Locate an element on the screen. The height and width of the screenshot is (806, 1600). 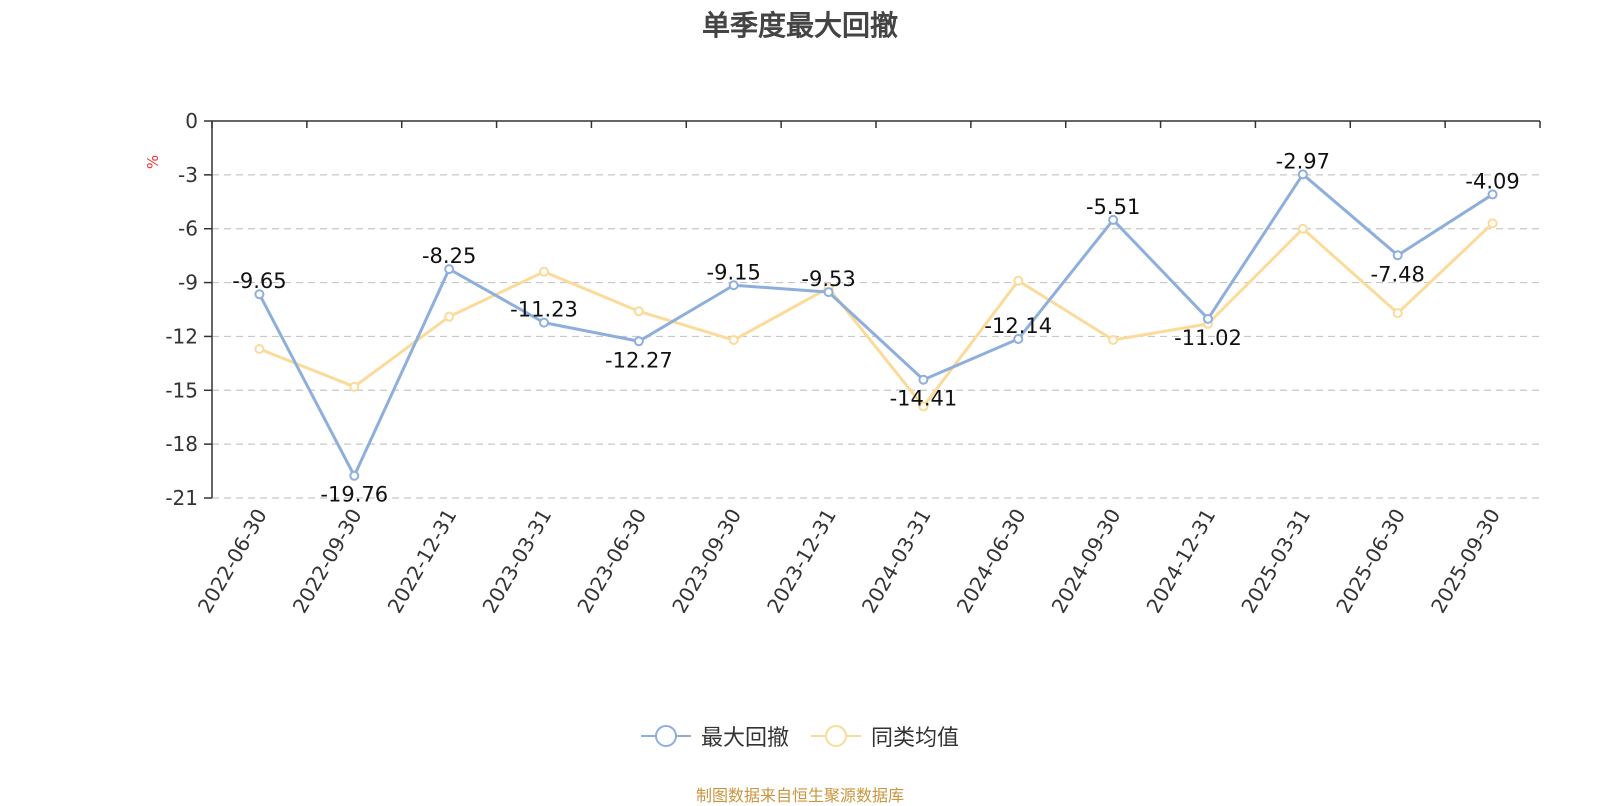
x-tick-label: 2023-12-31 is located at coordinates (801, 561).